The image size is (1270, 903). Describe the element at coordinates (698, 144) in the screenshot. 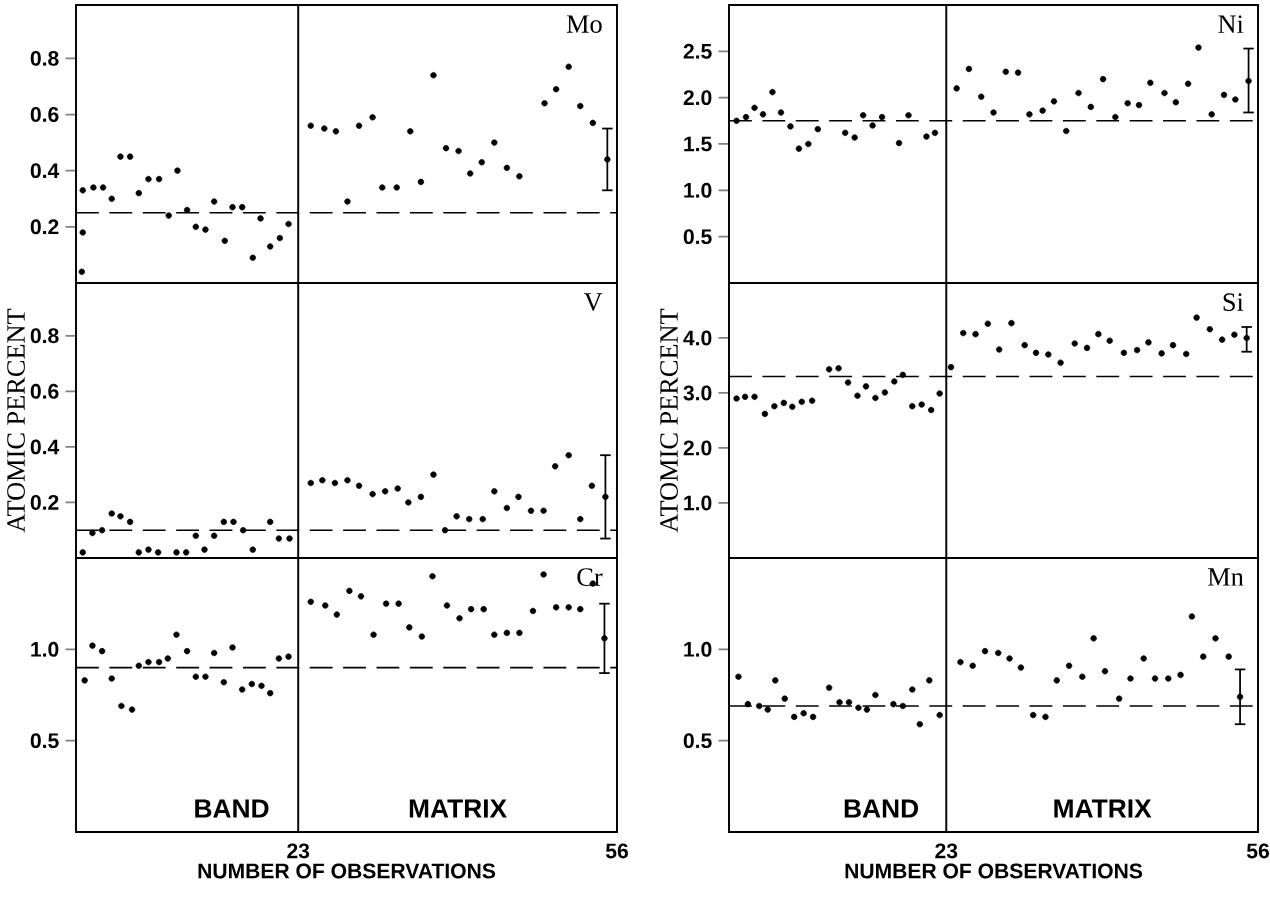

I see `y-tick-label: 1.5` at that location.